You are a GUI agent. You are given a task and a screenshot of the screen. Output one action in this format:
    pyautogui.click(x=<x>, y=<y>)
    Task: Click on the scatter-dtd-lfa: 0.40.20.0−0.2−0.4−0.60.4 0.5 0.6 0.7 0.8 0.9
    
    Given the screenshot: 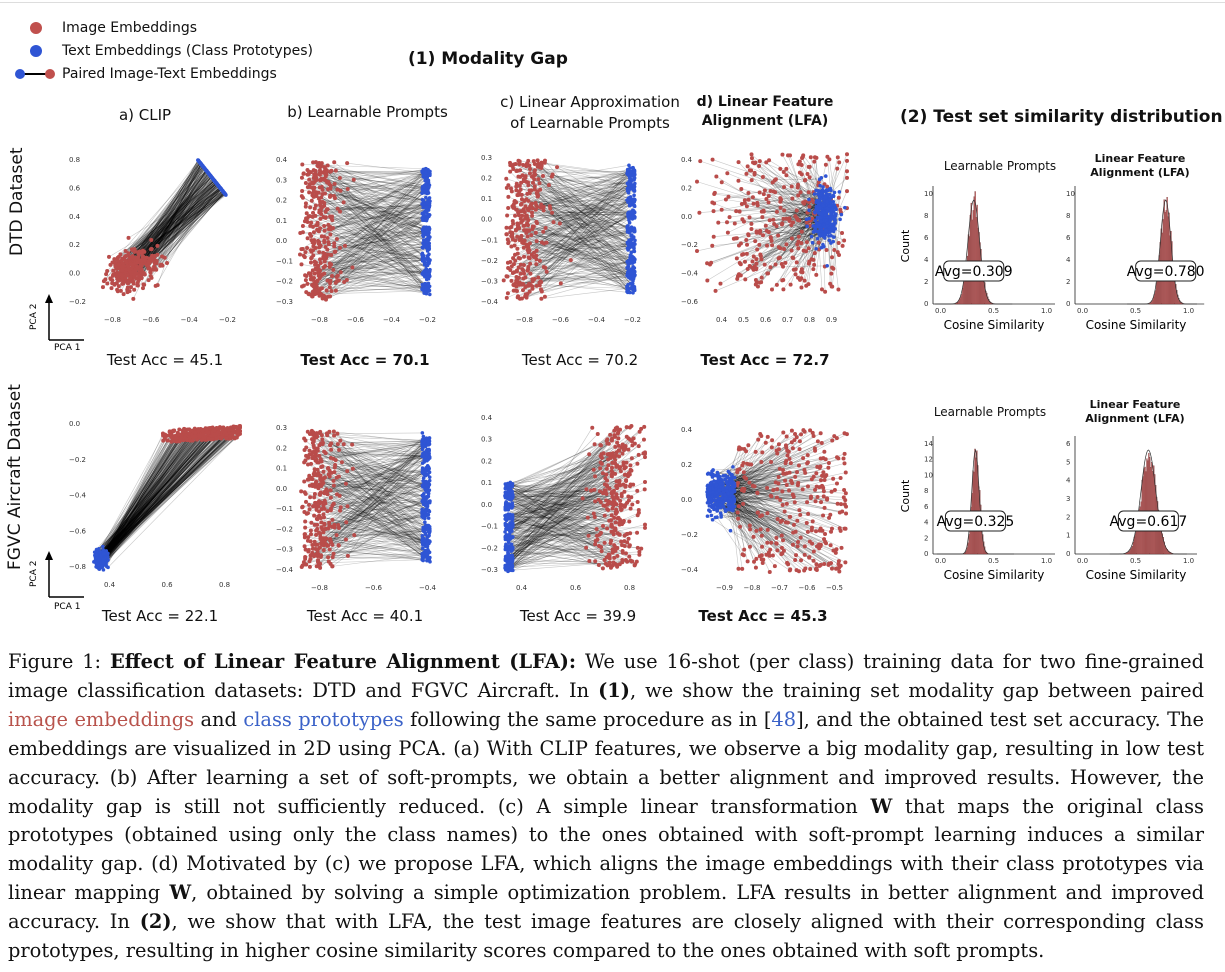 What is the action you would take?
    pyautogui.click(x=765, y=238)
    